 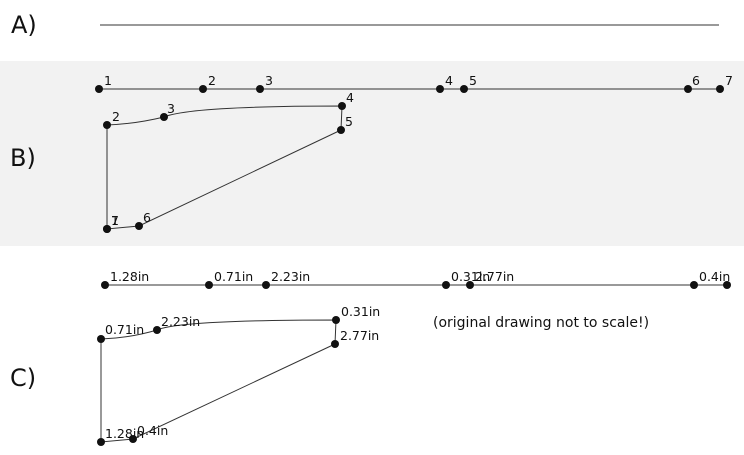 I want to click on b-shape-label-7: 7, so click(x=115, y=220).